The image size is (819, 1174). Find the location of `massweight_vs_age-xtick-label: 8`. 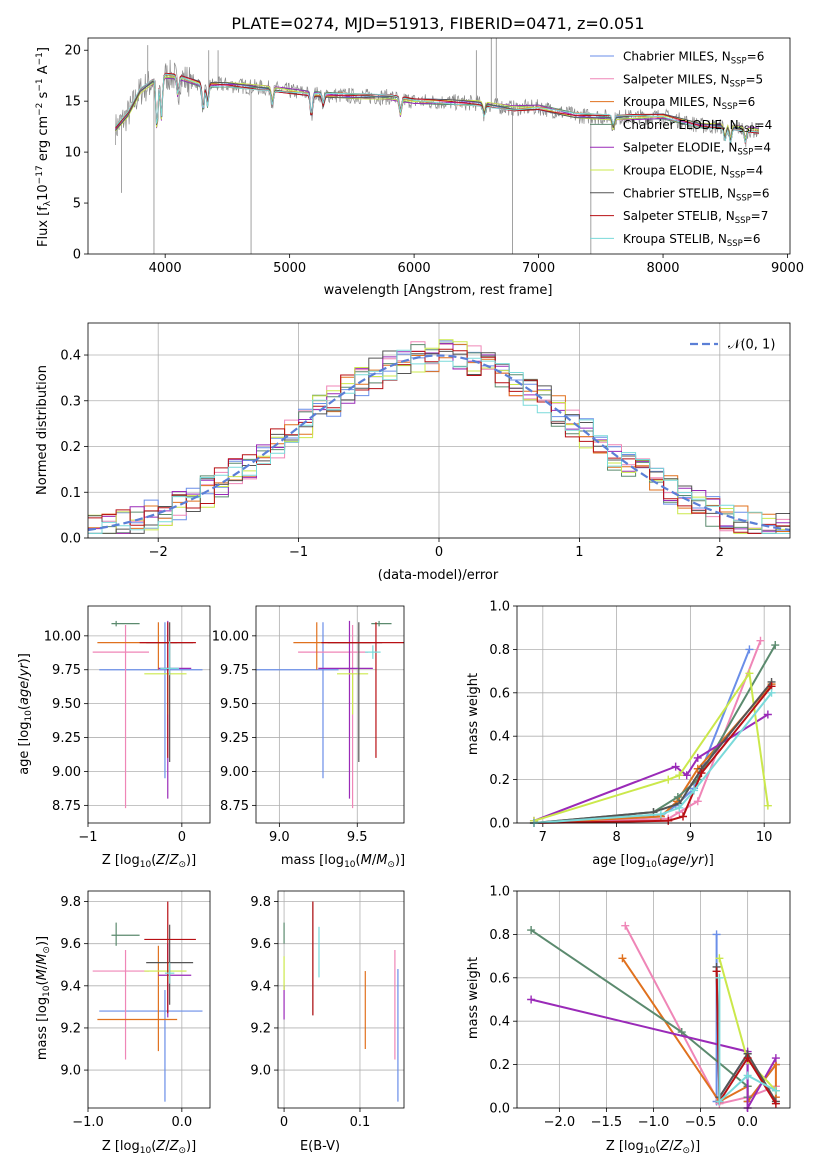

massweight_vs_age-xtick-label: 8 is located at coordinates (616, 837).